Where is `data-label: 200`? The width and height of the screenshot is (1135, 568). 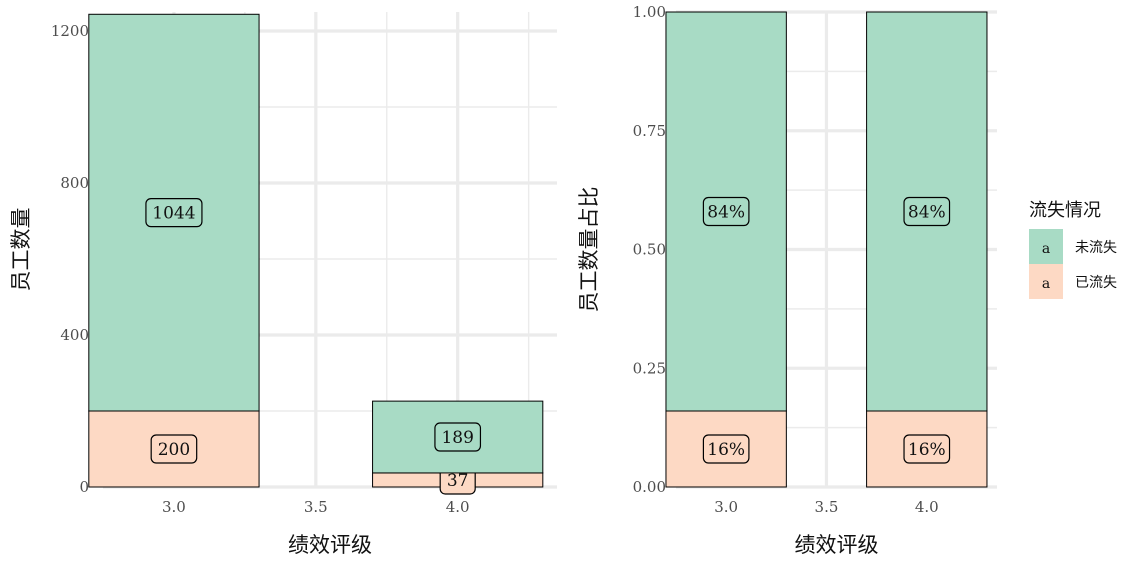 data-label: 200 is located at coordinates (174, 450).